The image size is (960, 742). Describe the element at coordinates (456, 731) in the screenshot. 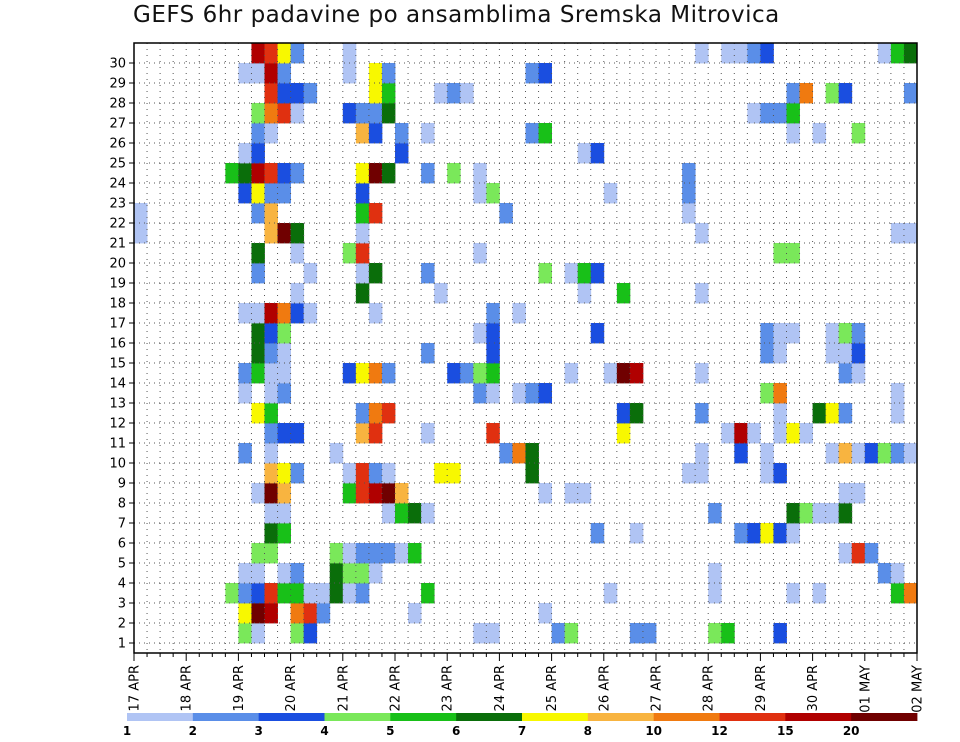

I see `colorbar-label: 6` at that location.